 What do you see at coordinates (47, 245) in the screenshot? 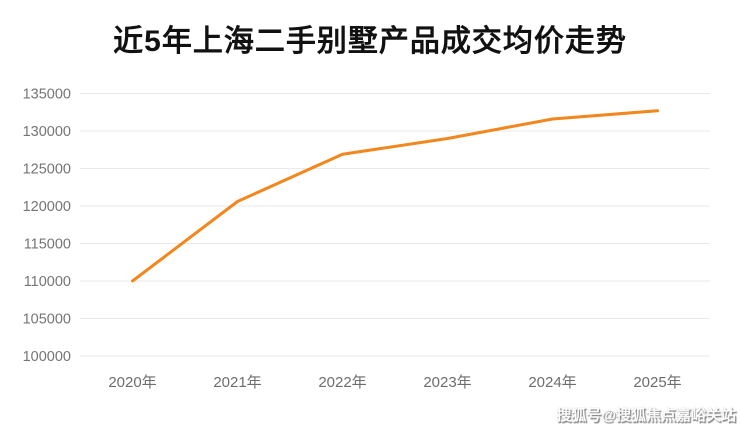
I see `y-axis-tick-label: 115000` at bounding box center [47, 245].